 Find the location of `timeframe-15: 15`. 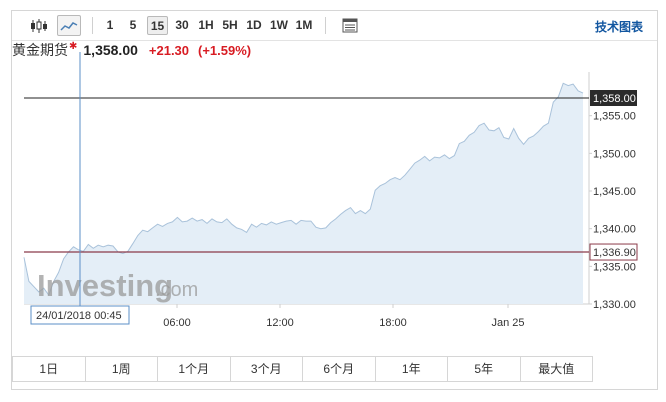

timeframe-15: 15 is located at coordinates (157, 25).